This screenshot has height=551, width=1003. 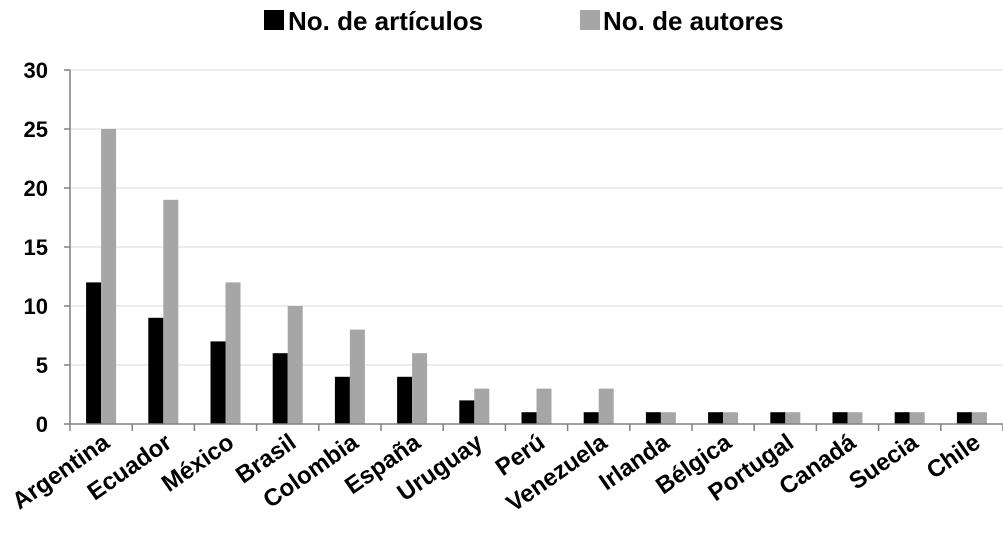 What do you see at coordinates (883, 461) in the screenshot?
I see `x-tick-label-suecia: Suecia` at bounding box center [883, 461].